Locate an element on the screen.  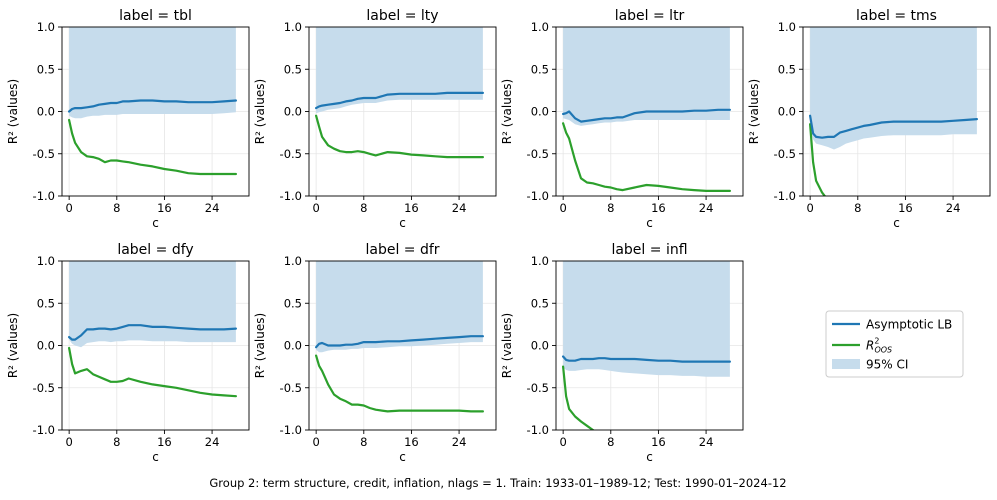
panel-title: label = tbl is located at coordinates (155, 16).